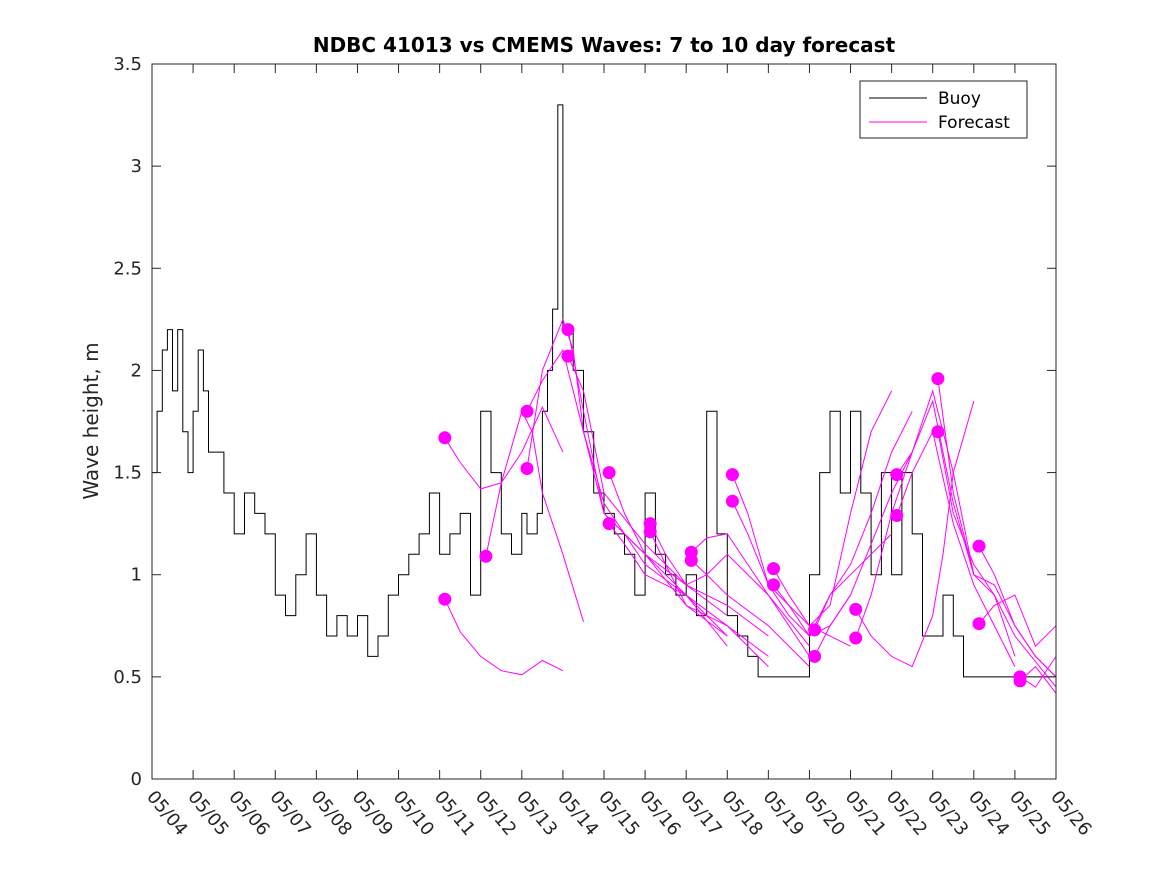  I want to click on y-axis-label: Wave height, m, so click(91, 420).